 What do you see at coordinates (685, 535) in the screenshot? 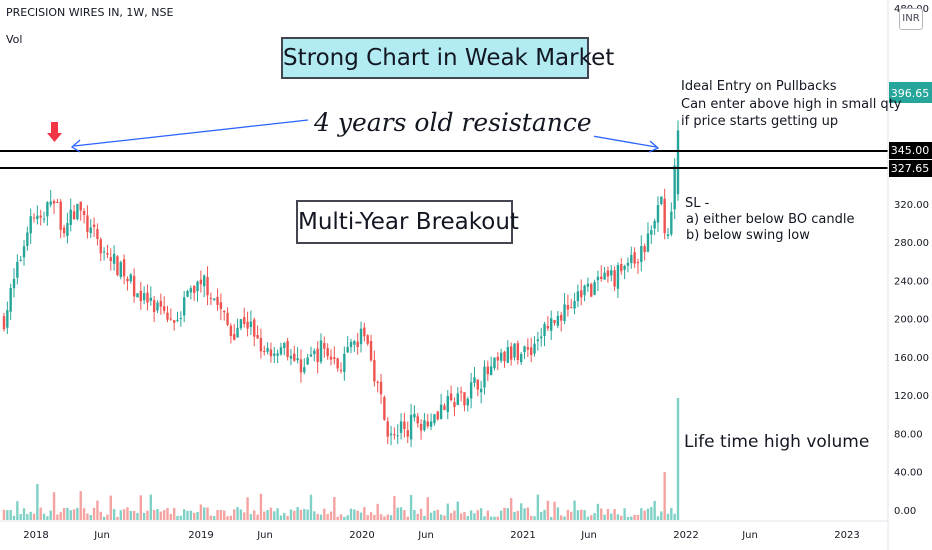
I see `time-tick-label: 2022` at bounding box center [685, 535].